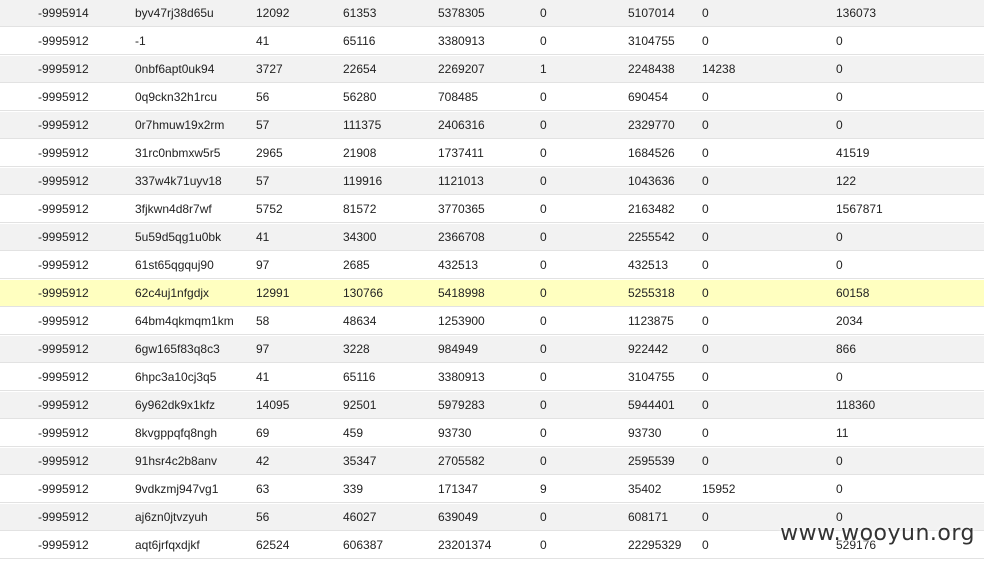  I want to click on table-cell: 1121013, so click(461, 181).